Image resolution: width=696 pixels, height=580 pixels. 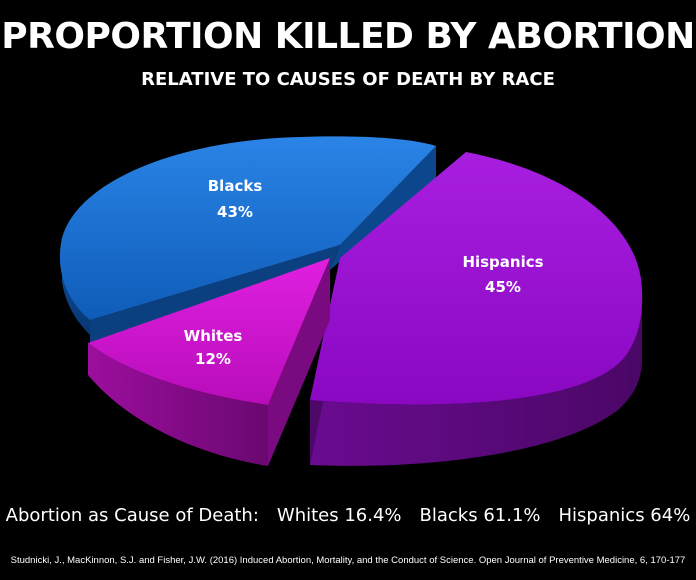 What do you see at coordinates (235, 212) in the screenshot?
I see `slice-label-blacks-value: 43%` at bounding box center [235, 212].